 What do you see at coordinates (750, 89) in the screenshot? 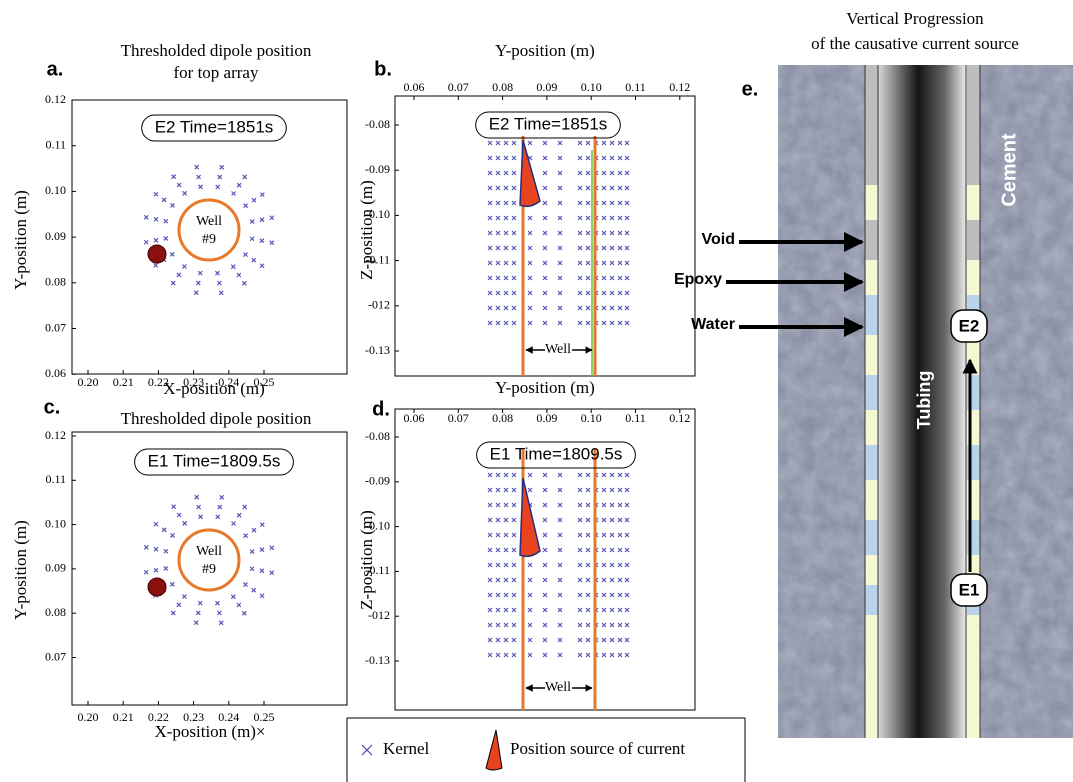
I see `panel-label: e.` at bounding box center [750, 89].